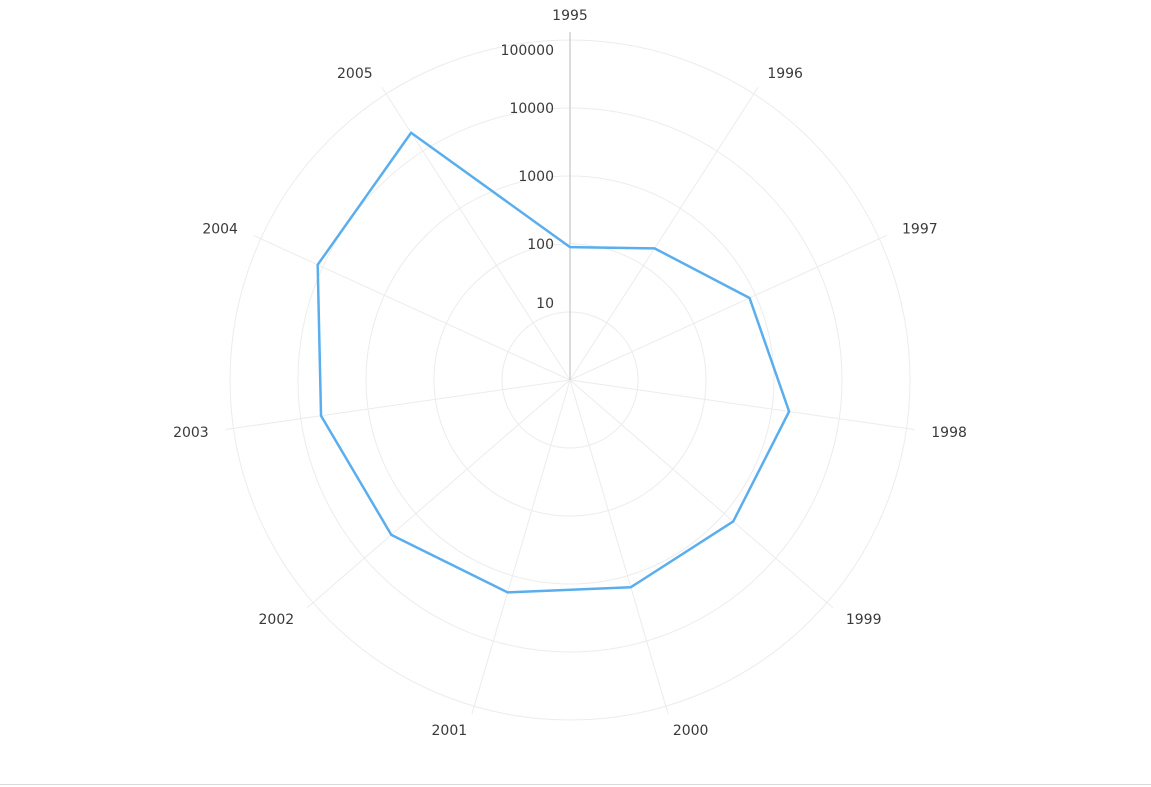  What do you see at coordinates (527, 51) in the screenshot?
I see `radial-tick-label: 100000` at bounding box center [527, 51].